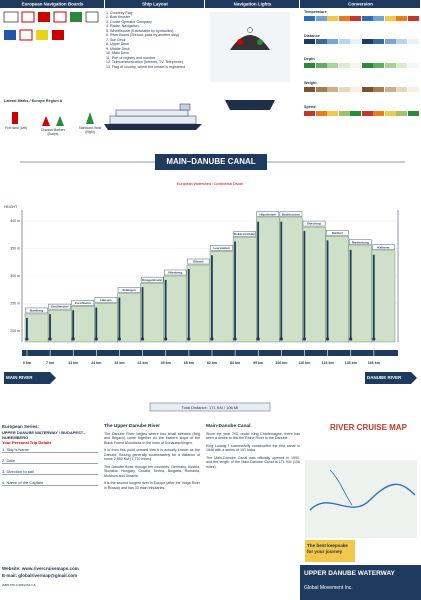 This screenshot has height=600, width=421. I want to click on distance-label: 84 km, so click(235, 363).